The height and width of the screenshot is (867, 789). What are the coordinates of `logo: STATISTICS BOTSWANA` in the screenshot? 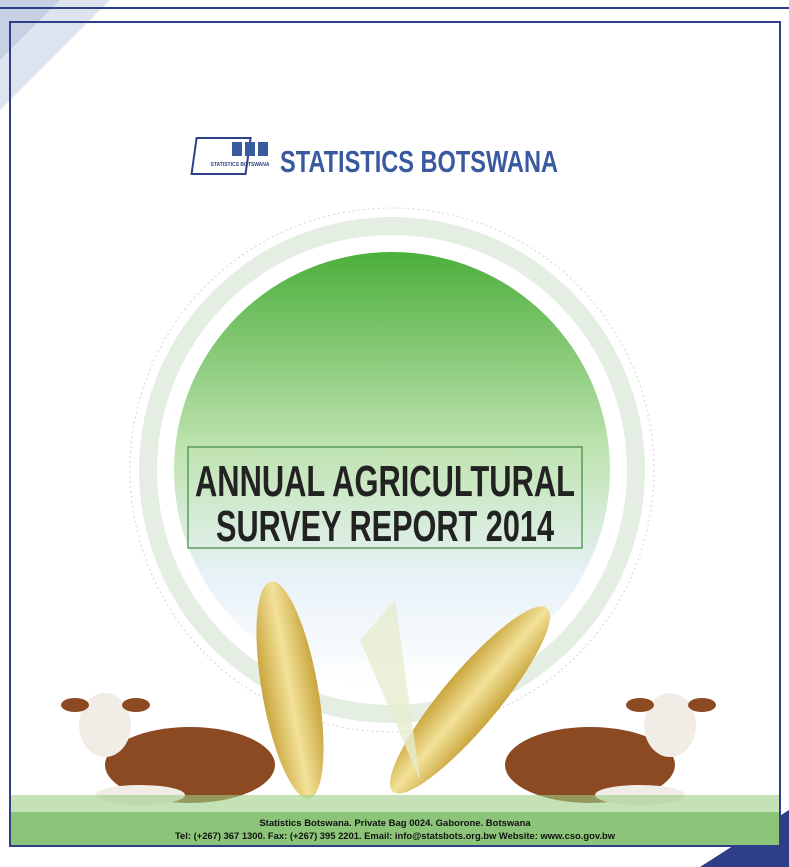 It's located at (230, 156).